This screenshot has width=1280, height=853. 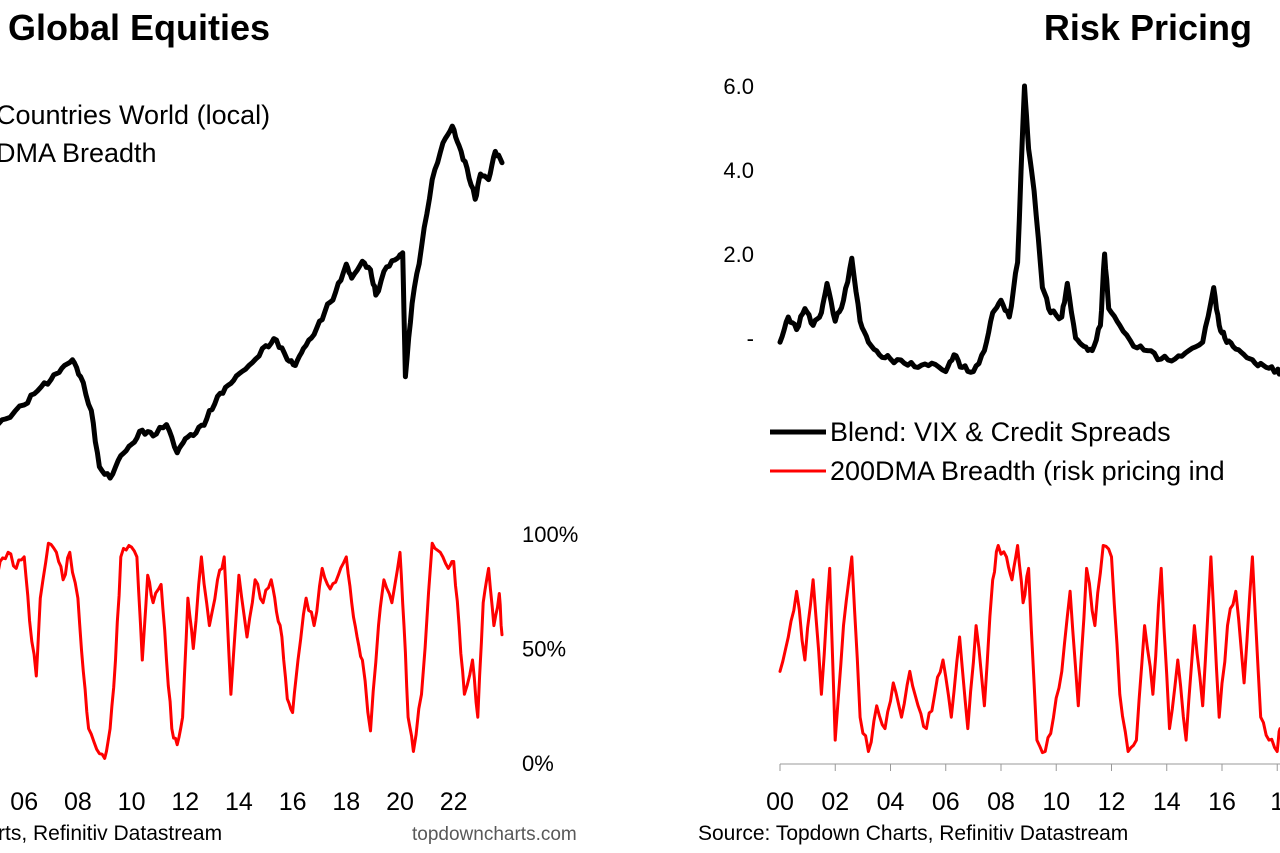 I want to click on left-x-tick-label: 18, so click(x=346, y=802).